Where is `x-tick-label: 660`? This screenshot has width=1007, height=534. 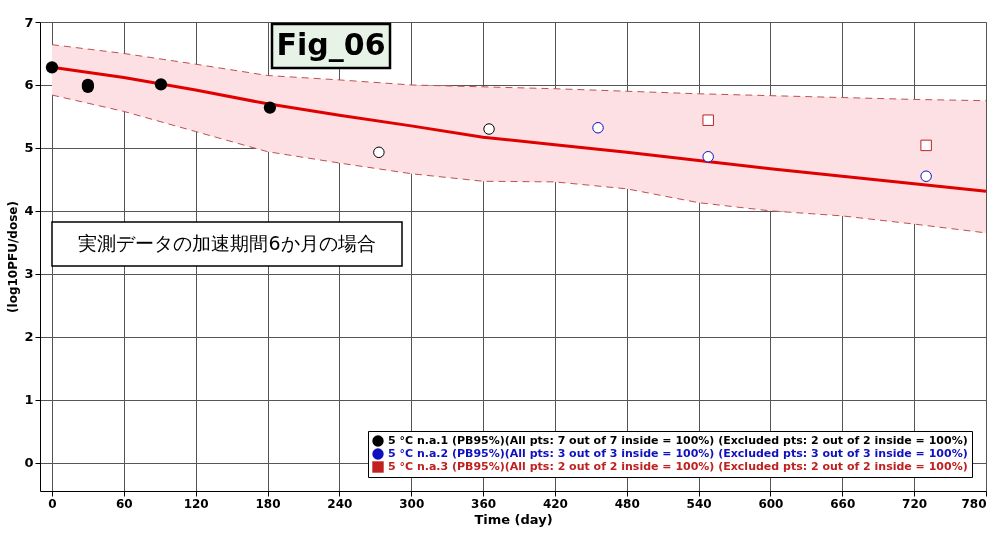 x-tick-label: 660 is located at coordinates (843, 503).